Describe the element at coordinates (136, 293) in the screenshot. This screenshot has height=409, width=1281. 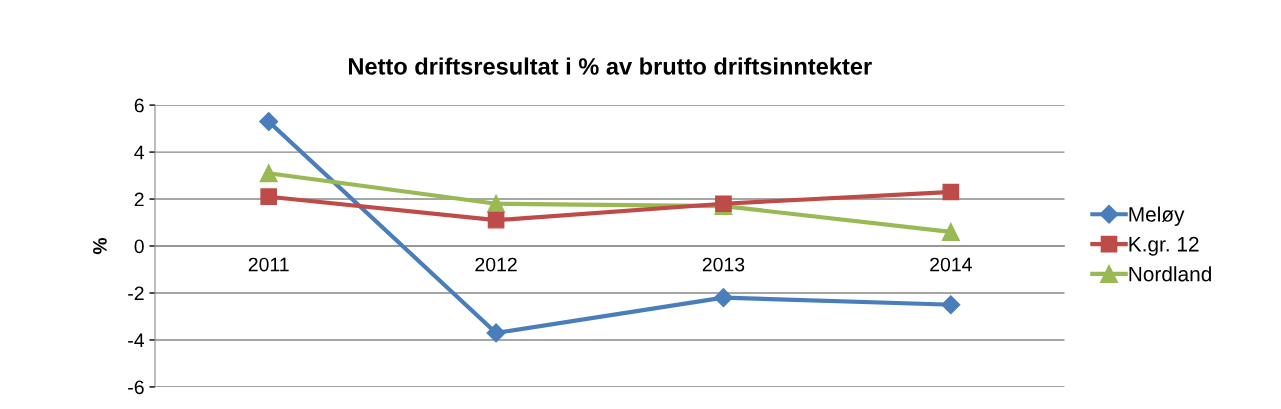
I see `y-tick-label: -2` at that location.